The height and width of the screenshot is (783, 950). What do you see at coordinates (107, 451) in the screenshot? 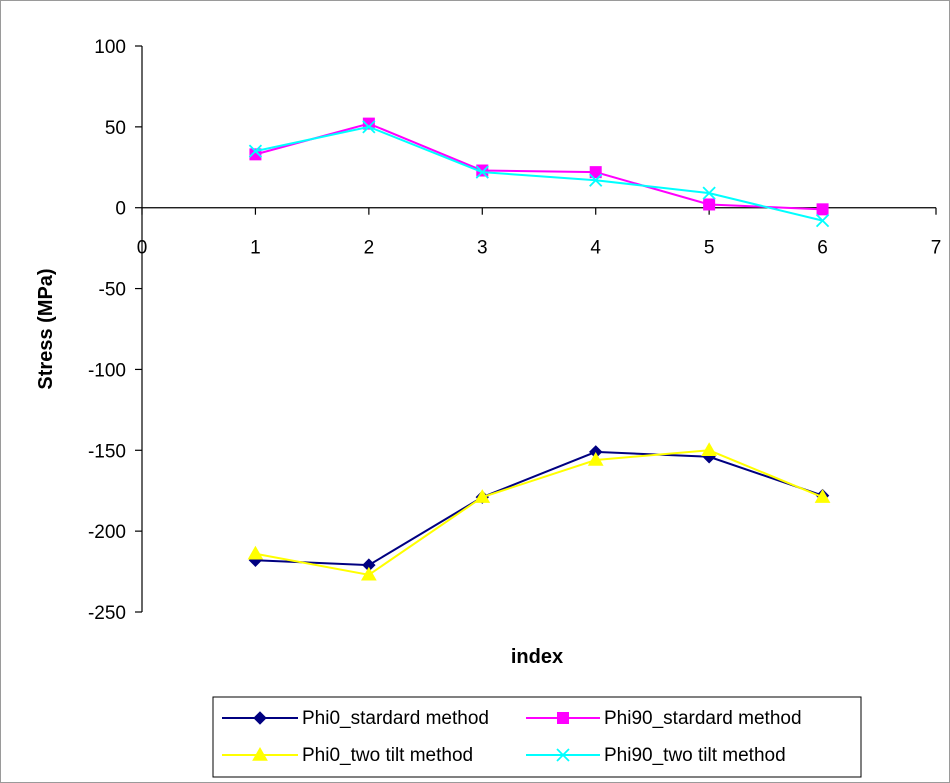
I see `y-tick-label: -150` at bounding box center [107, 451].